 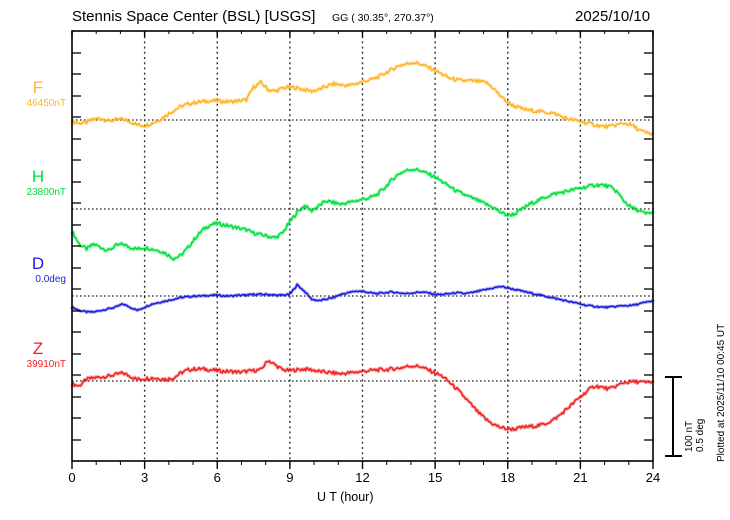 What do you see at coordinates (580, 477) in the screenshot?
I see `x-tick-label: 21` at bounding box center [580, 477].